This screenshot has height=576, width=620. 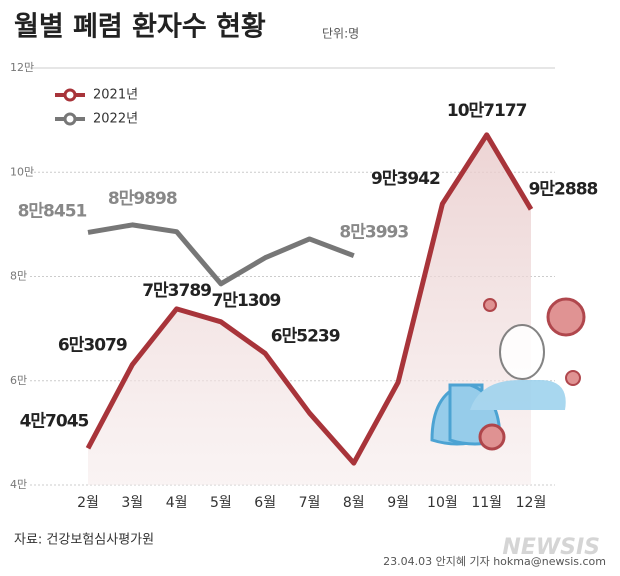 What do you see at coordinates (115, 95) in the screenshot?
I see `legend-label: 2021년` at bounding box center [115, 95].